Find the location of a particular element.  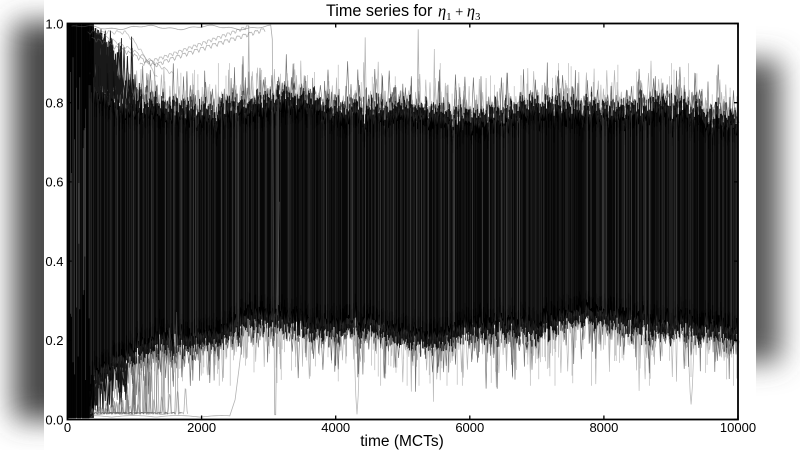

svg-text: time (MCTs) is located at coordinates (402, 441).